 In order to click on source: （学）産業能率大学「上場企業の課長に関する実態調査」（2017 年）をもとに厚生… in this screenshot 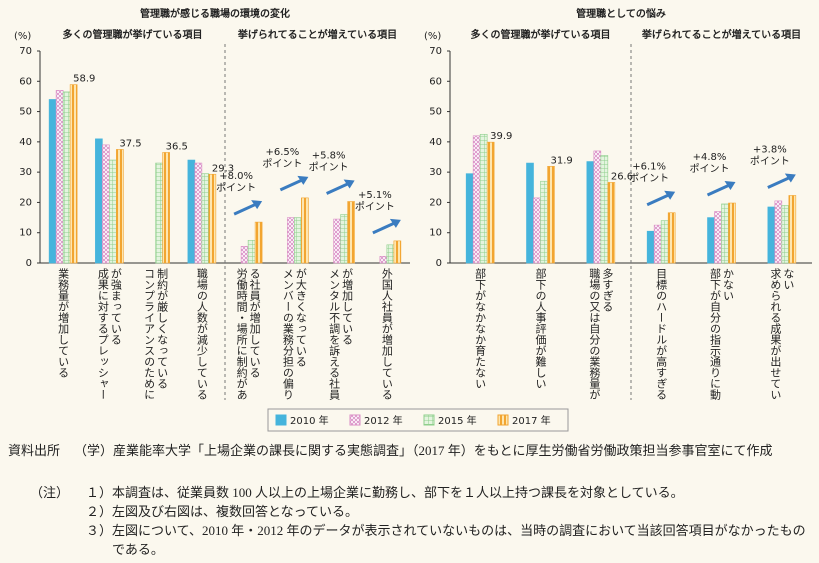, I will do `click(423, 450)`.